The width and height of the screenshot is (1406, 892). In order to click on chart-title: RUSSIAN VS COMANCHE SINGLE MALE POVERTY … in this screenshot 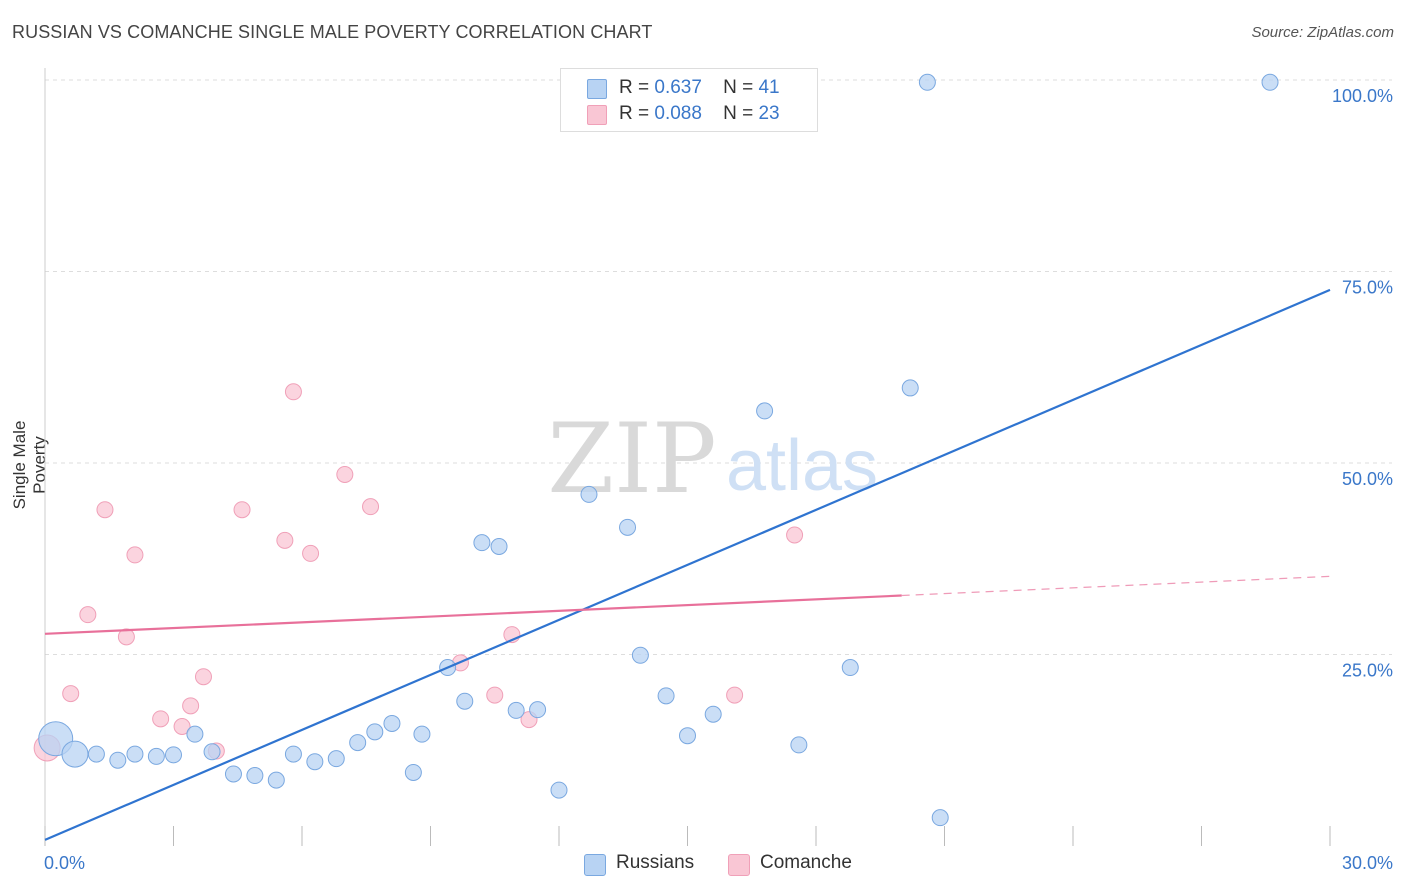, I will do `click(332, 32)`.